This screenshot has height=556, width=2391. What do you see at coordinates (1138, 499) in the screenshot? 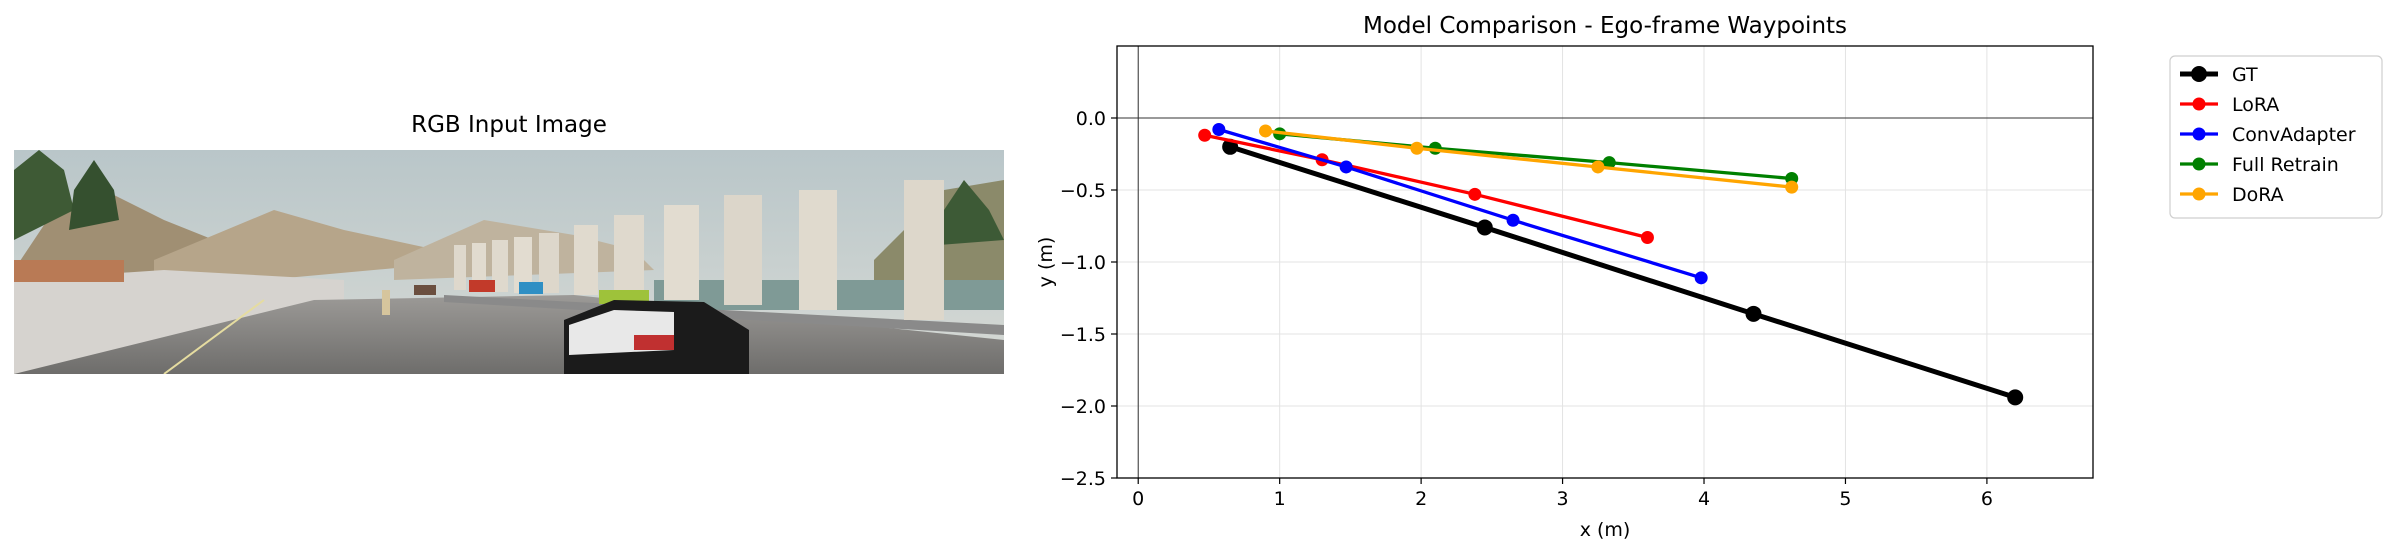
I see `x-tick-label: 0` at bounding box center [1138, 499].